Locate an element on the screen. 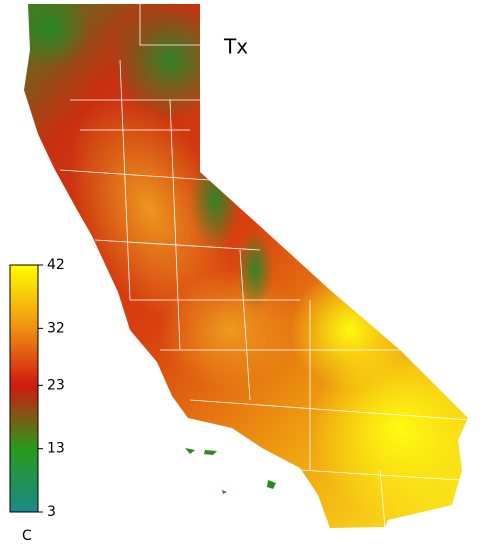 The width and height of the screenshot is (502, 552). colorbar-tick-label: 42 is located at coordinates (56, 265).